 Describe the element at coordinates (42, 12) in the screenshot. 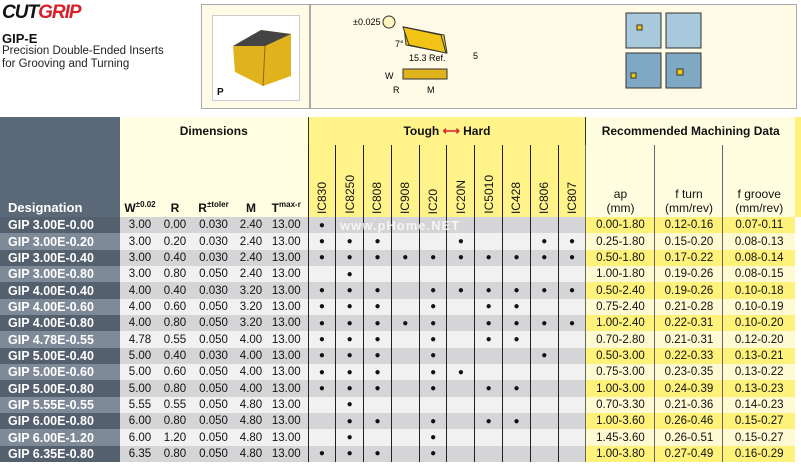

I see `cutgrip-logo: CUTGRIP` at that location.